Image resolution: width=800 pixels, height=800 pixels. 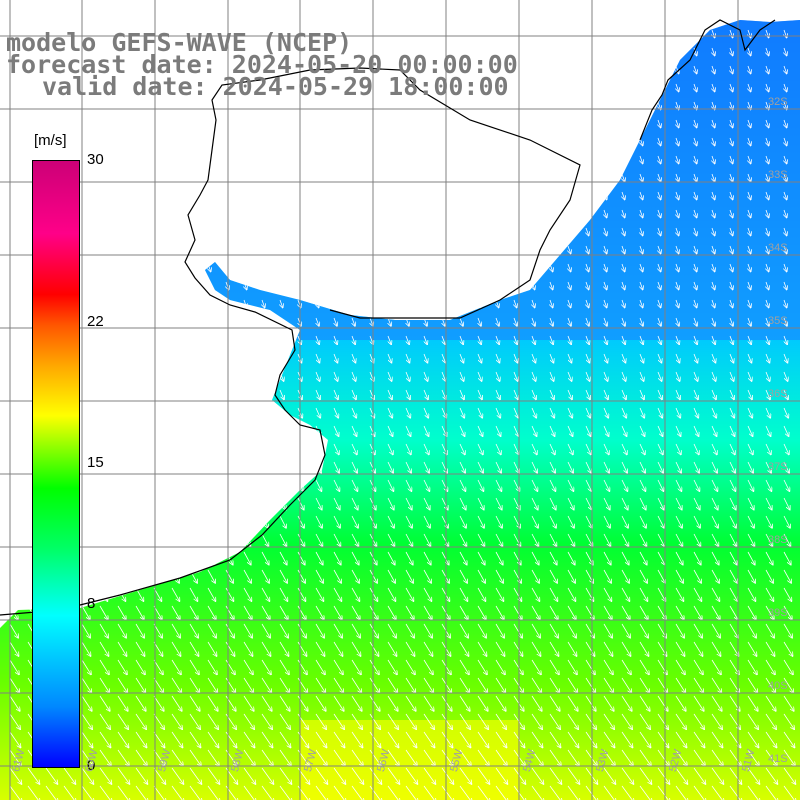 What do you see at coordinates (778, 686) in the screenshot?
I see `latitude-label: 40S` at bounding box center [778, 686].